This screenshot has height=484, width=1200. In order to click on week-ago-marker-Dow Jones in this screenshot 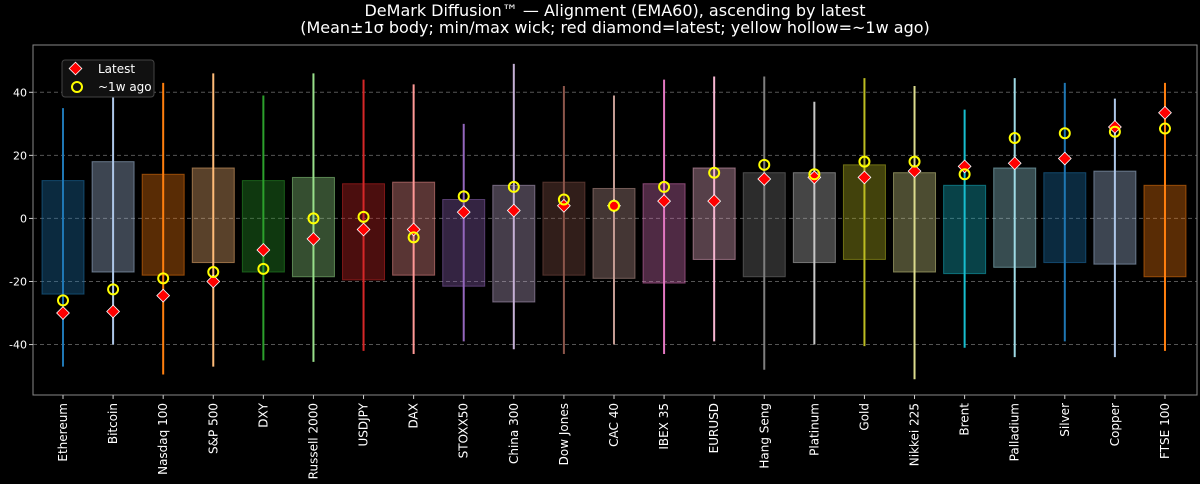, I will do `click(563, 199)`.